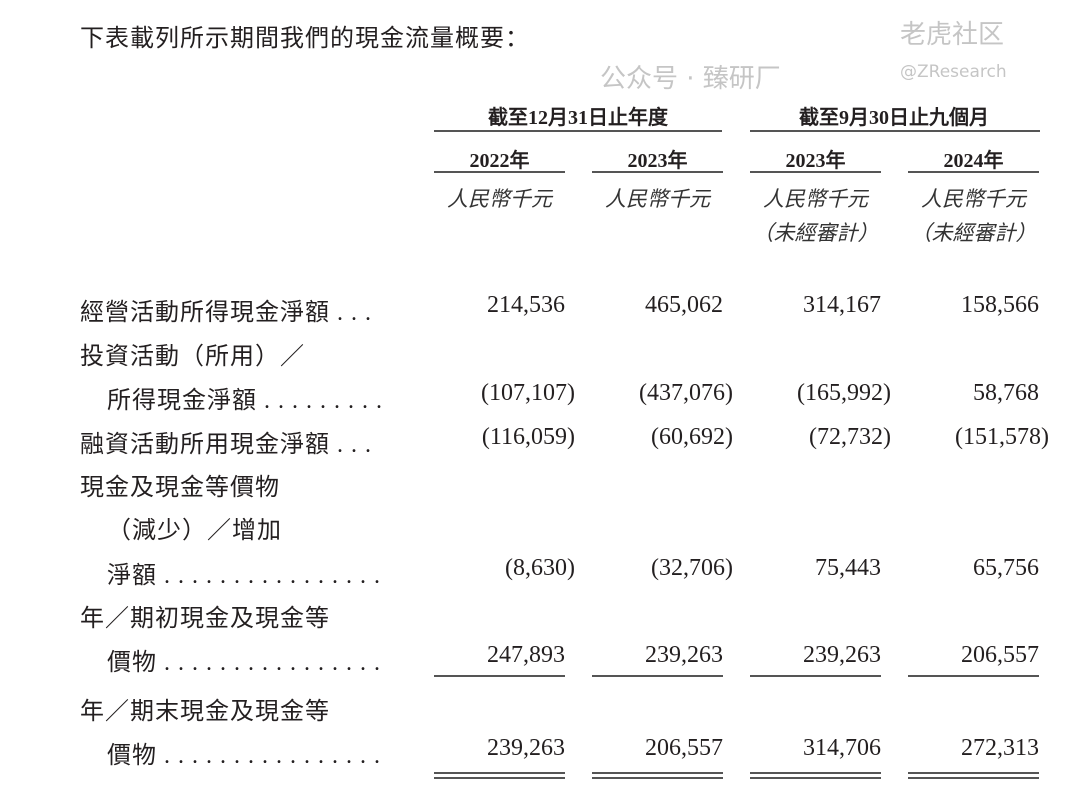 The image size is (1080, 802). Describe the element at coordinates (953, 72) in the screenshot. I see `watermark-handle: @ZResearch` at that location.